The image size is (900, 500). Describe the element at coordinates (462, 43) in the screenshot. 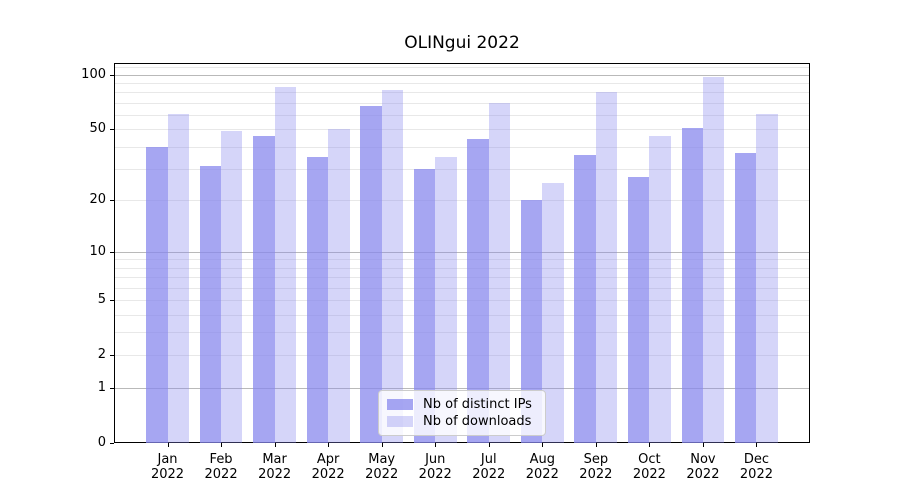

I see `chart-title: OLINgui 2022` at that location.